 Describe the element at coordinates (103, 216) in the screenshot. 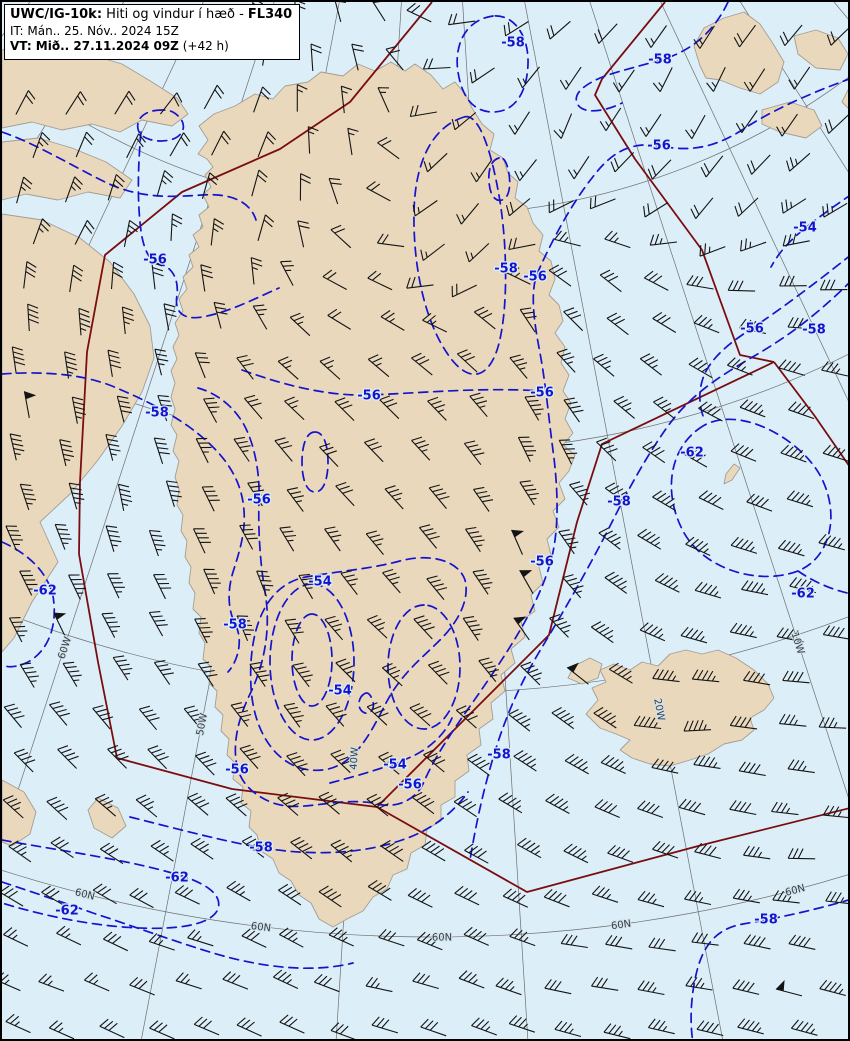

I see `graticule-meridian` at that location.